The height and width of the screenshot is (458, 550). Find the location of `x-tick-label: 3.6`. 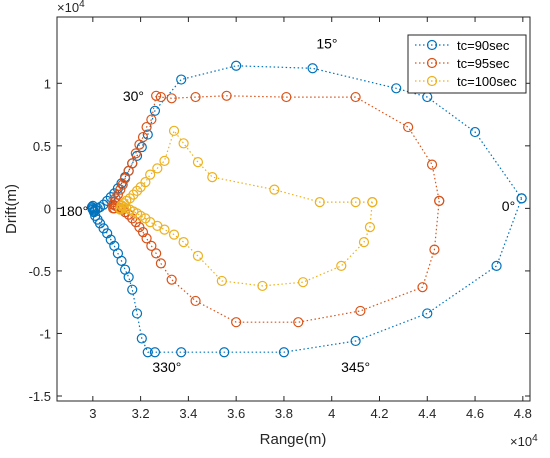

x-tick-label: 3.6 is located at coordinates (236, 413).